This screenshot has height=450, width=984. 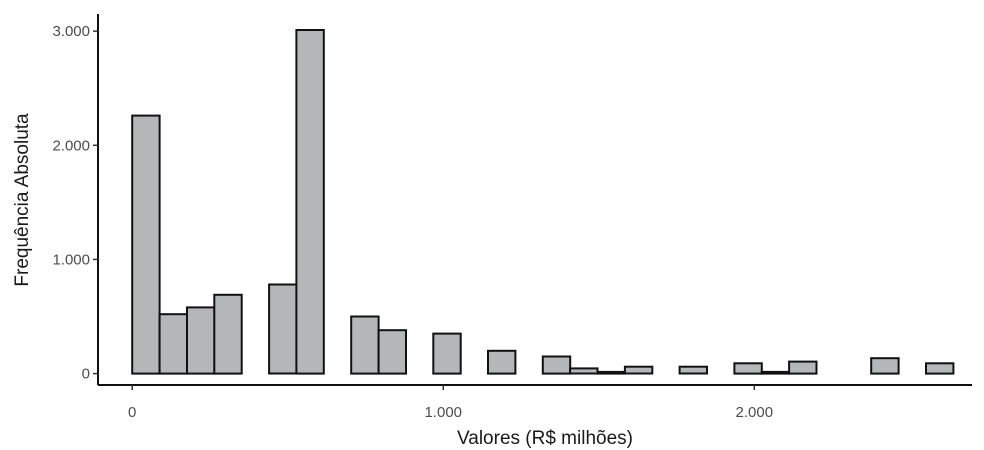 What do you see at coordinates (545, 438) in the screenshot?
I see `x-axis-title: Valores (R$ milhões)` at bounding box center [545, 438].